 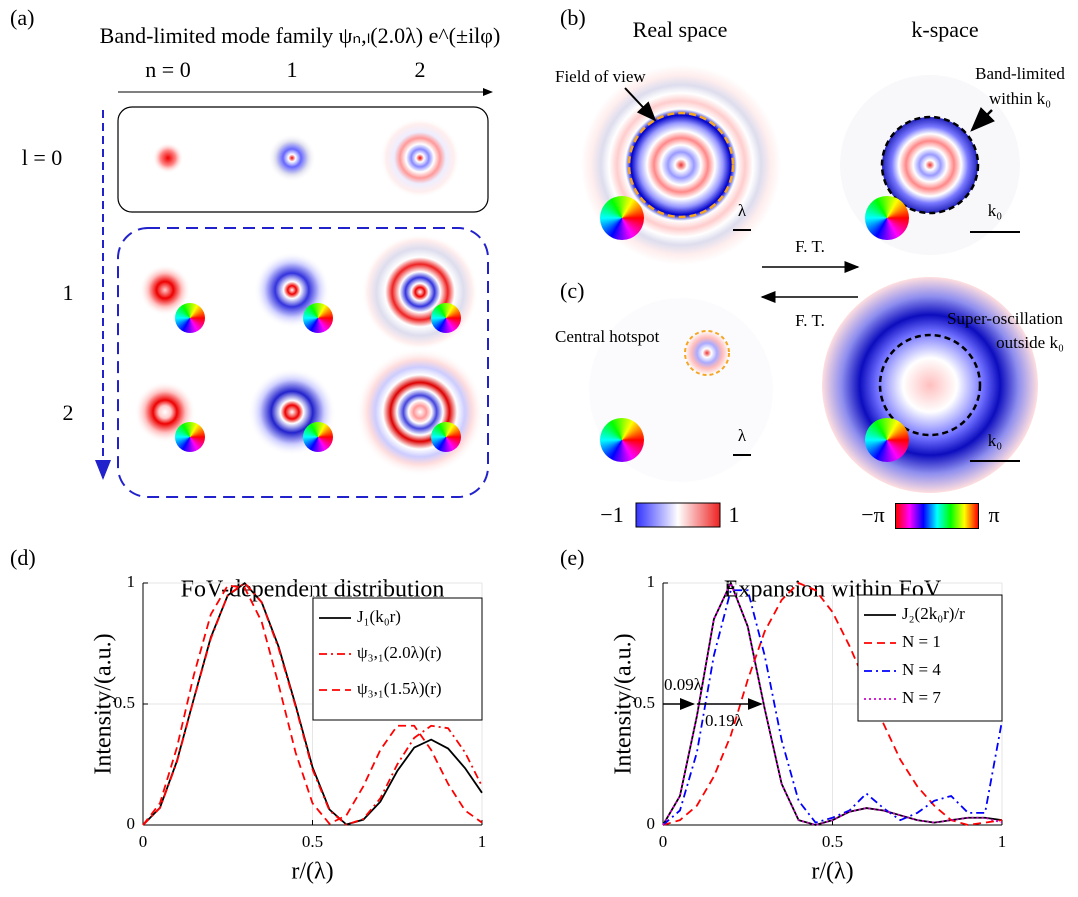 What do you see at coordinates (572, 290) in the screenshot?
I see `panel-label: (c)` at bounding box center [572, 290].